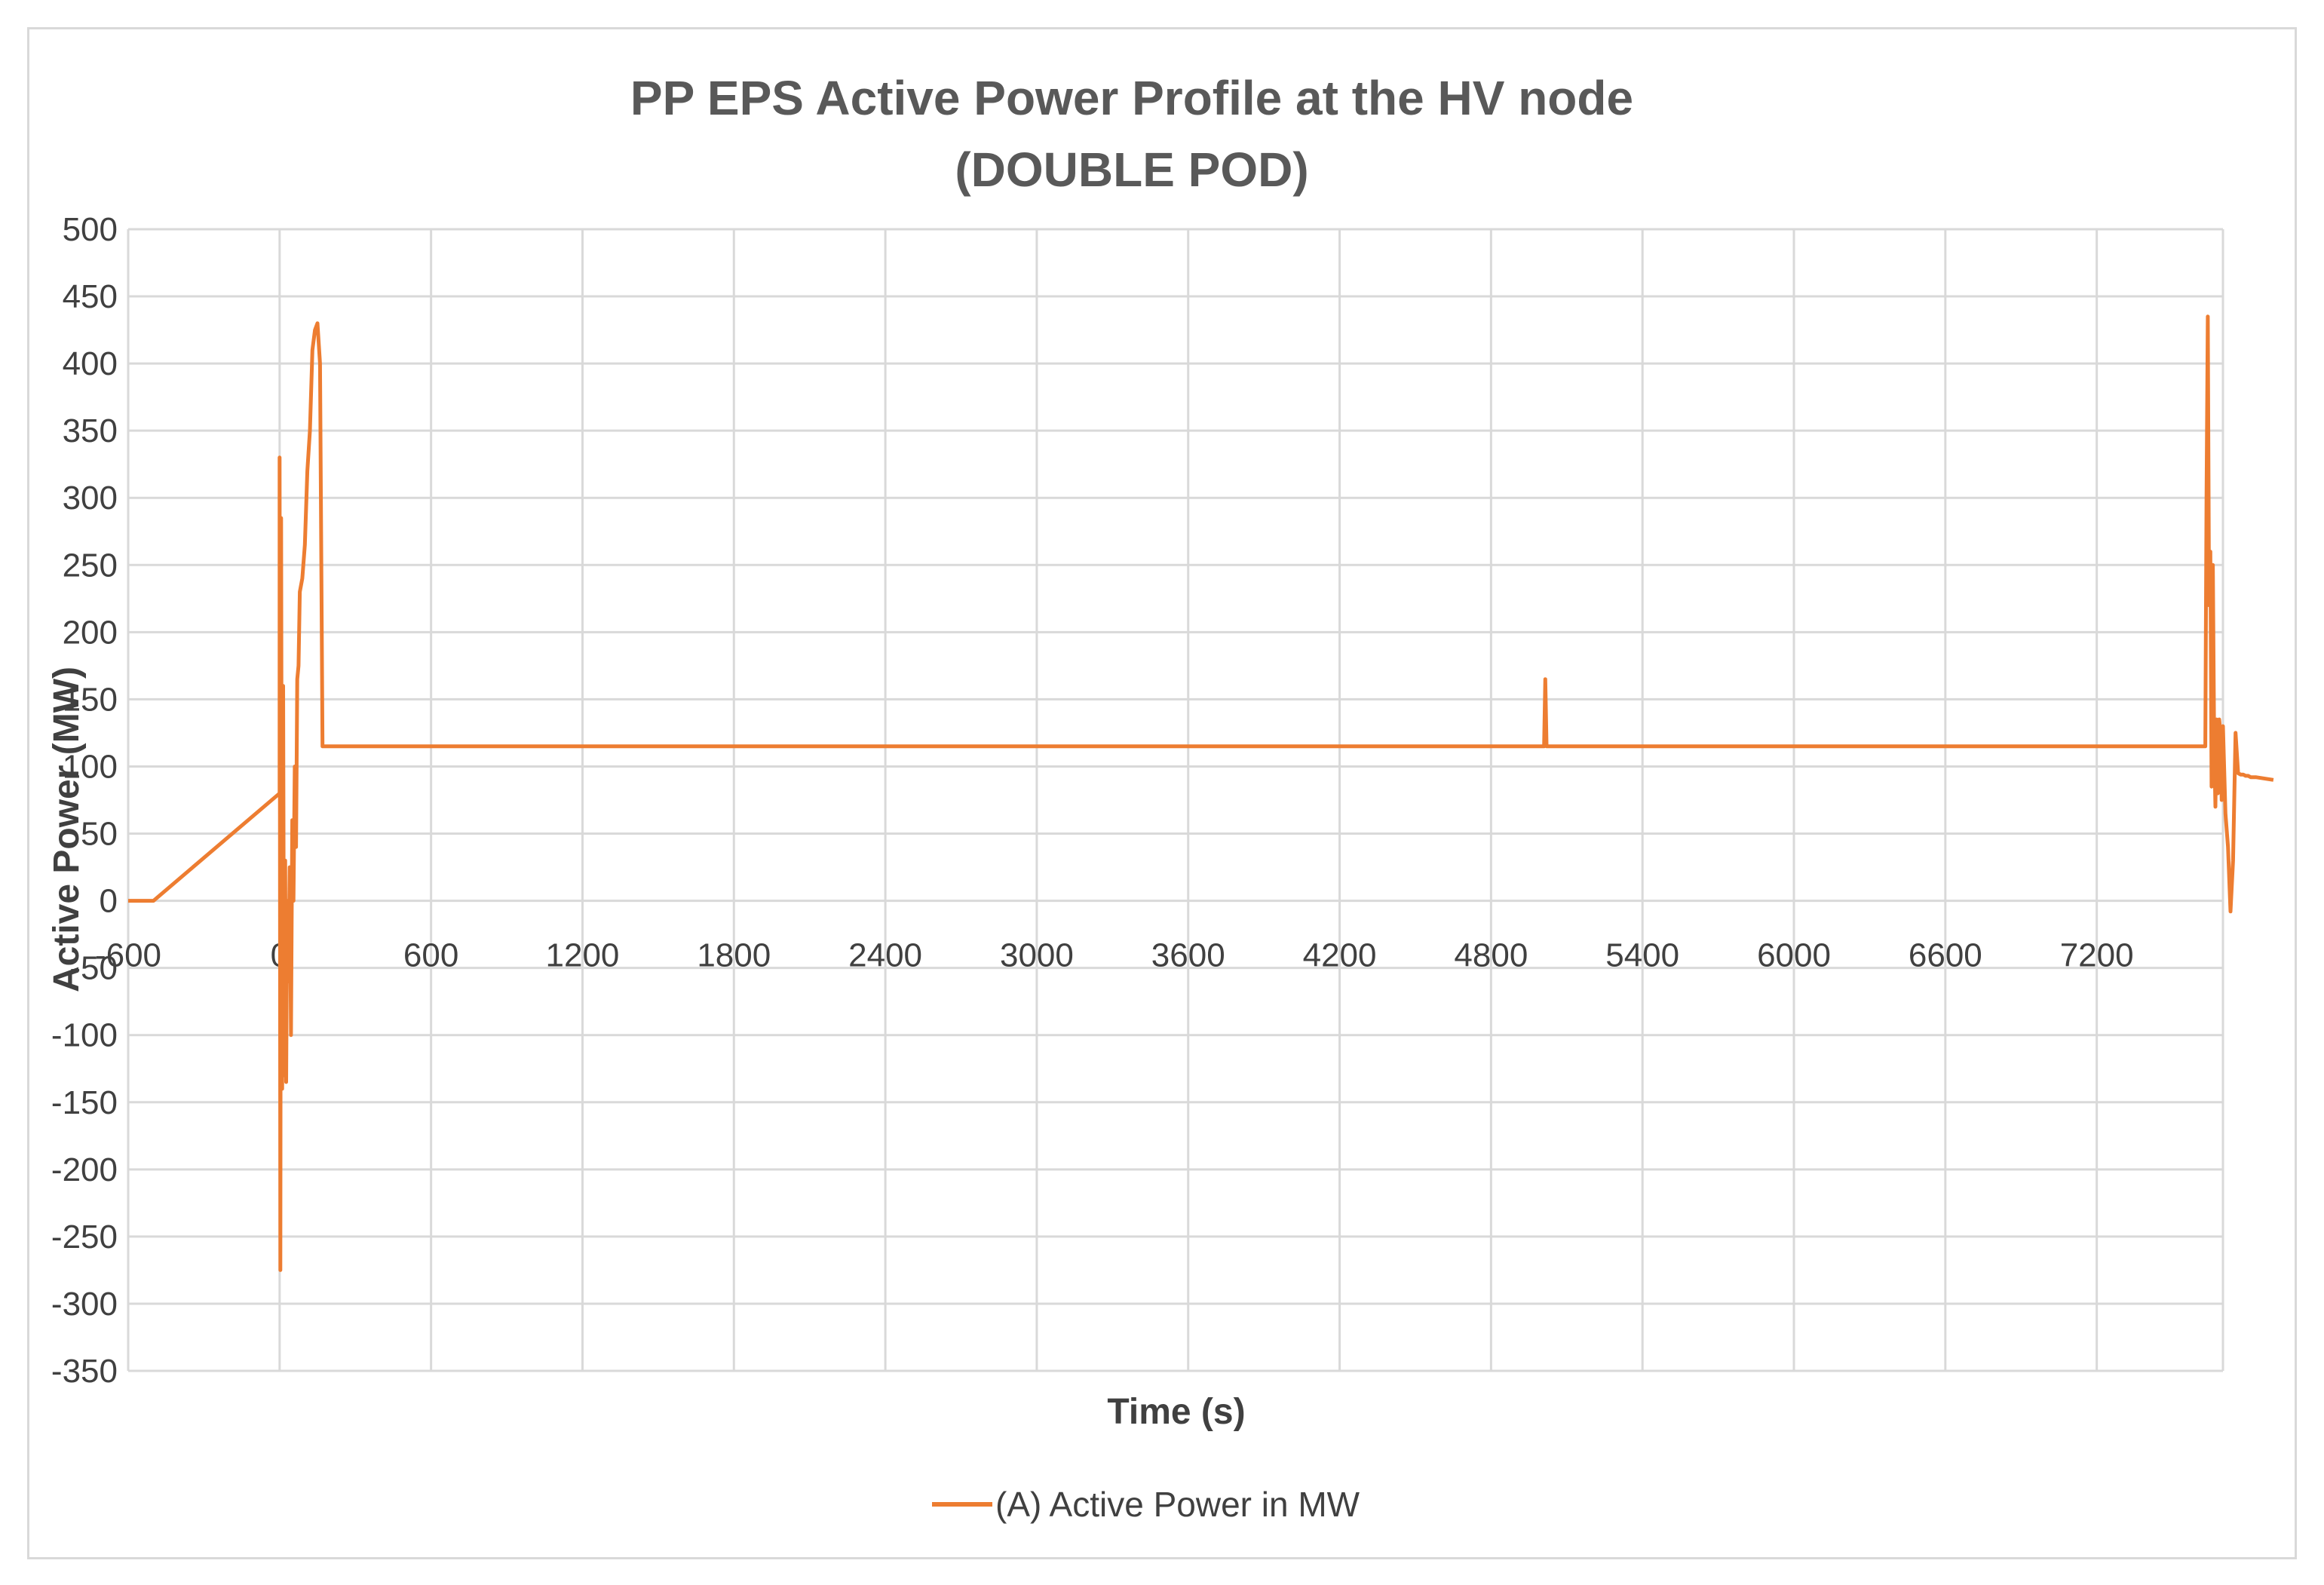 Image resolution: width=2324 pixels, height=1585 pixels. What do you see at coordinates (67, 829) in the screenshot?
I see `y-axis-title: Active Power (MW)` at bounding box center [67, 829].